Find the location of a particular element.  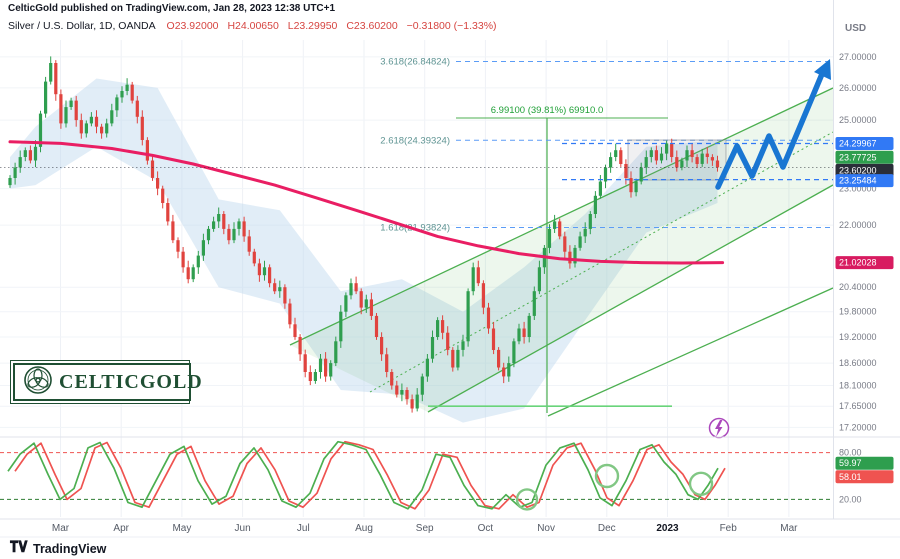

ohlc-high: H24.00650 is located at coordinates (253, 26).